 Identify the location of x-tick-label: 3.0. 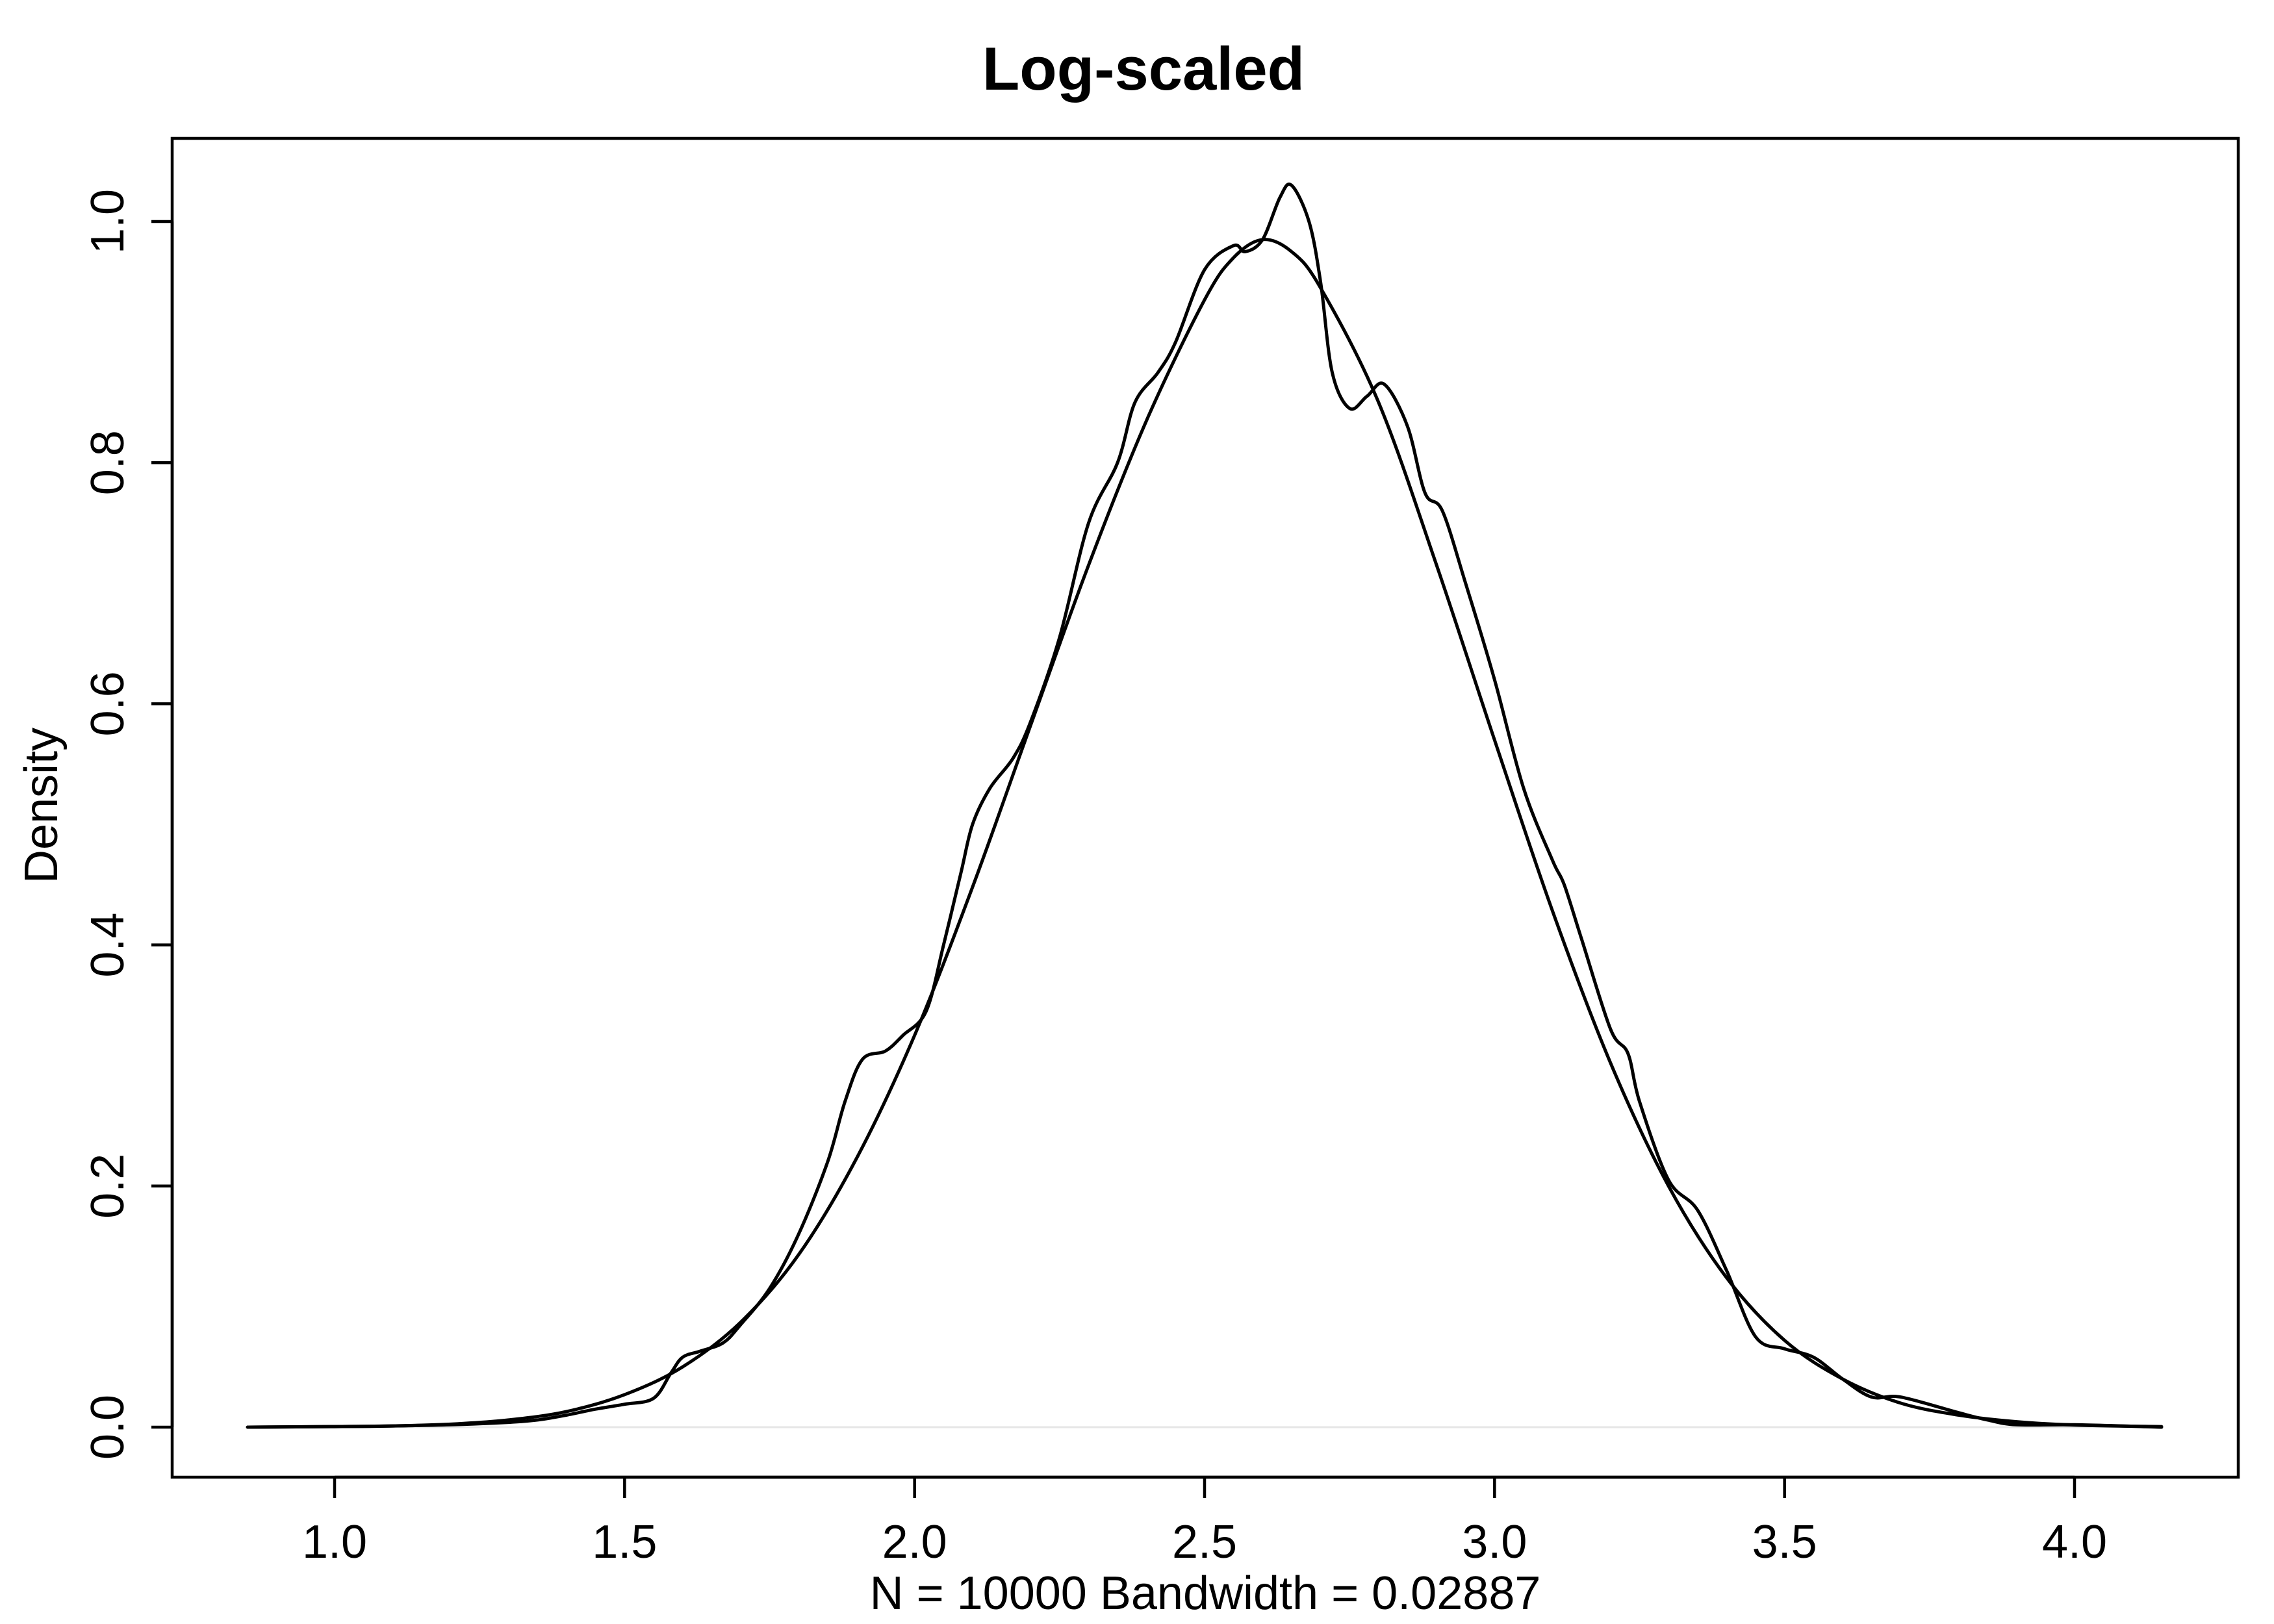
(1494, 1542).